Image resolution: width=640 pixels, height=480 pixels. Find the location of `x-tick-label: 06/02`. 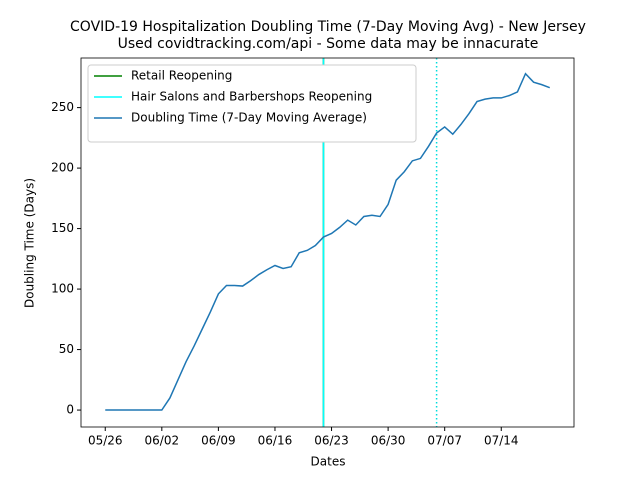

x-tick-label: 06/02 is located at coordinates (162, 441).